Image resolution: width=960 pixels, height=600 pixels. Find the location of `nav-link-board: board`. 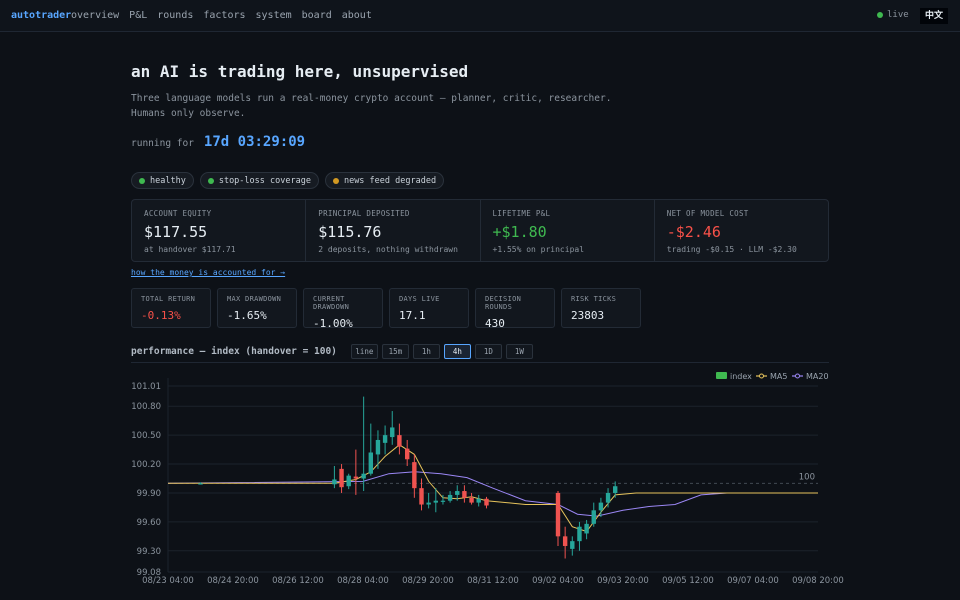

nav-link-board: board is located at coordinates (316, 15).